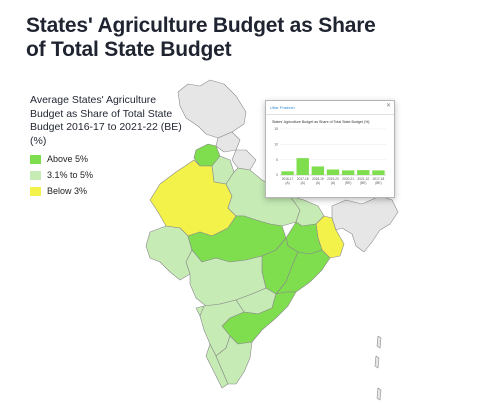 This screenshot has width=480, height=413. What do you see at coordinates (318, 179) in the screenshot?
I see `popup-xtick-label: 2018-19` at bounding box center [318, 179].